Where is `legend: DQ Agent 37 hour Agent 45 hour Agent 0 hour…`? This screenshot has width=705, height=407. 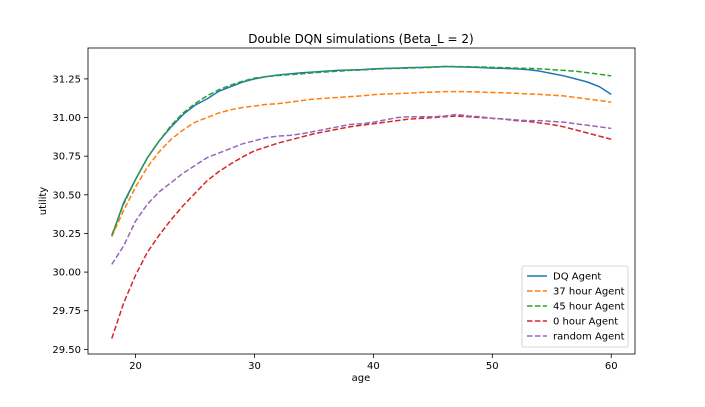
legend: DQ Agent 37 hour Agent 45 hour Agent 0 hour… is located at coordinates (575, 306).